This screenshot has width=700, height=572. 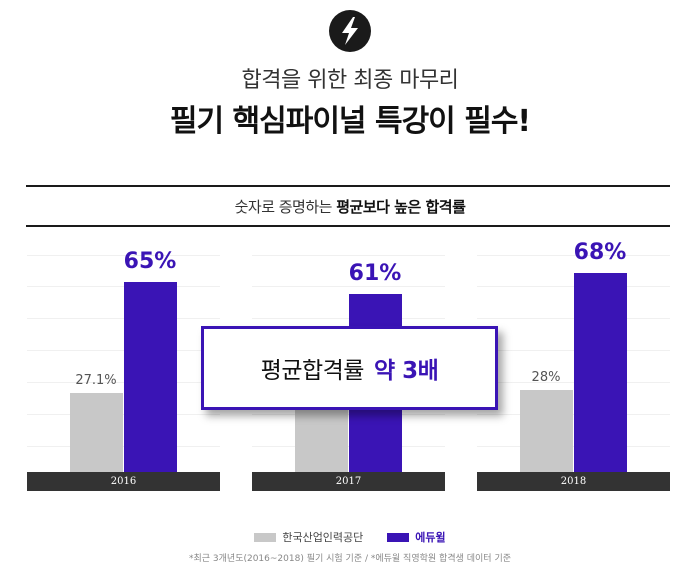 I want to click on lightning-bolt-icon, so click(x=350, y=31).